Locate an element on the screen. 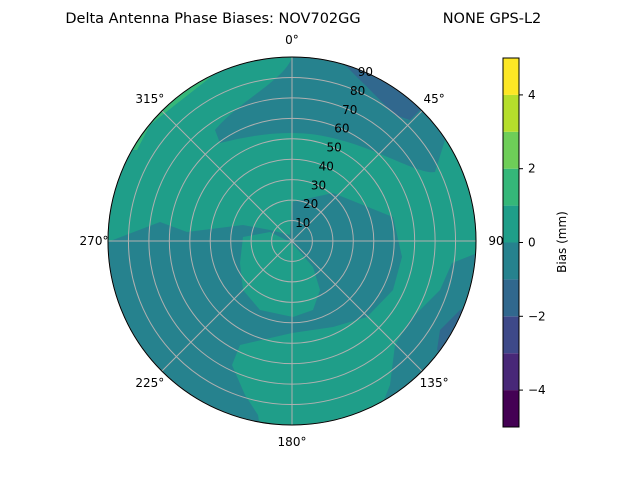 The height and width of the screenshot is (480, 640). radial-tick-label: 70 is located at coordinates (349, 110).